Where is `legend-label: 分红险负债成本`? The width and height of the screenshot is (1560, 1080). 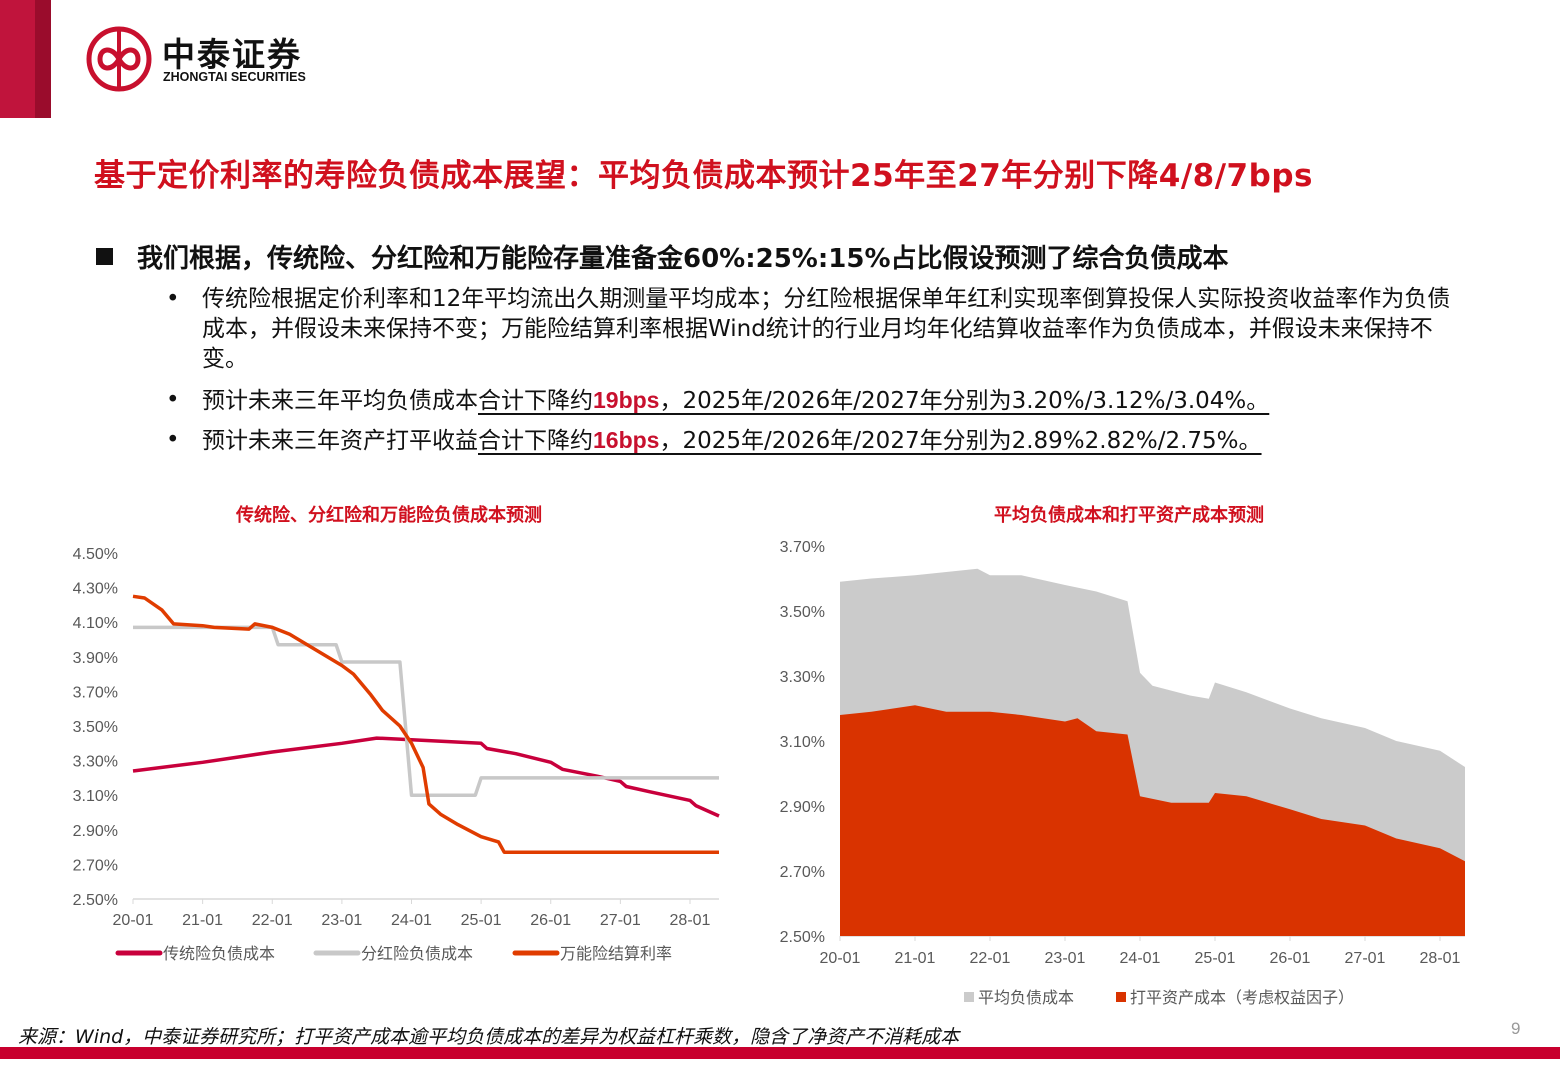 legend-label: 分红险负债成本 is located at coordinates (417, 953).